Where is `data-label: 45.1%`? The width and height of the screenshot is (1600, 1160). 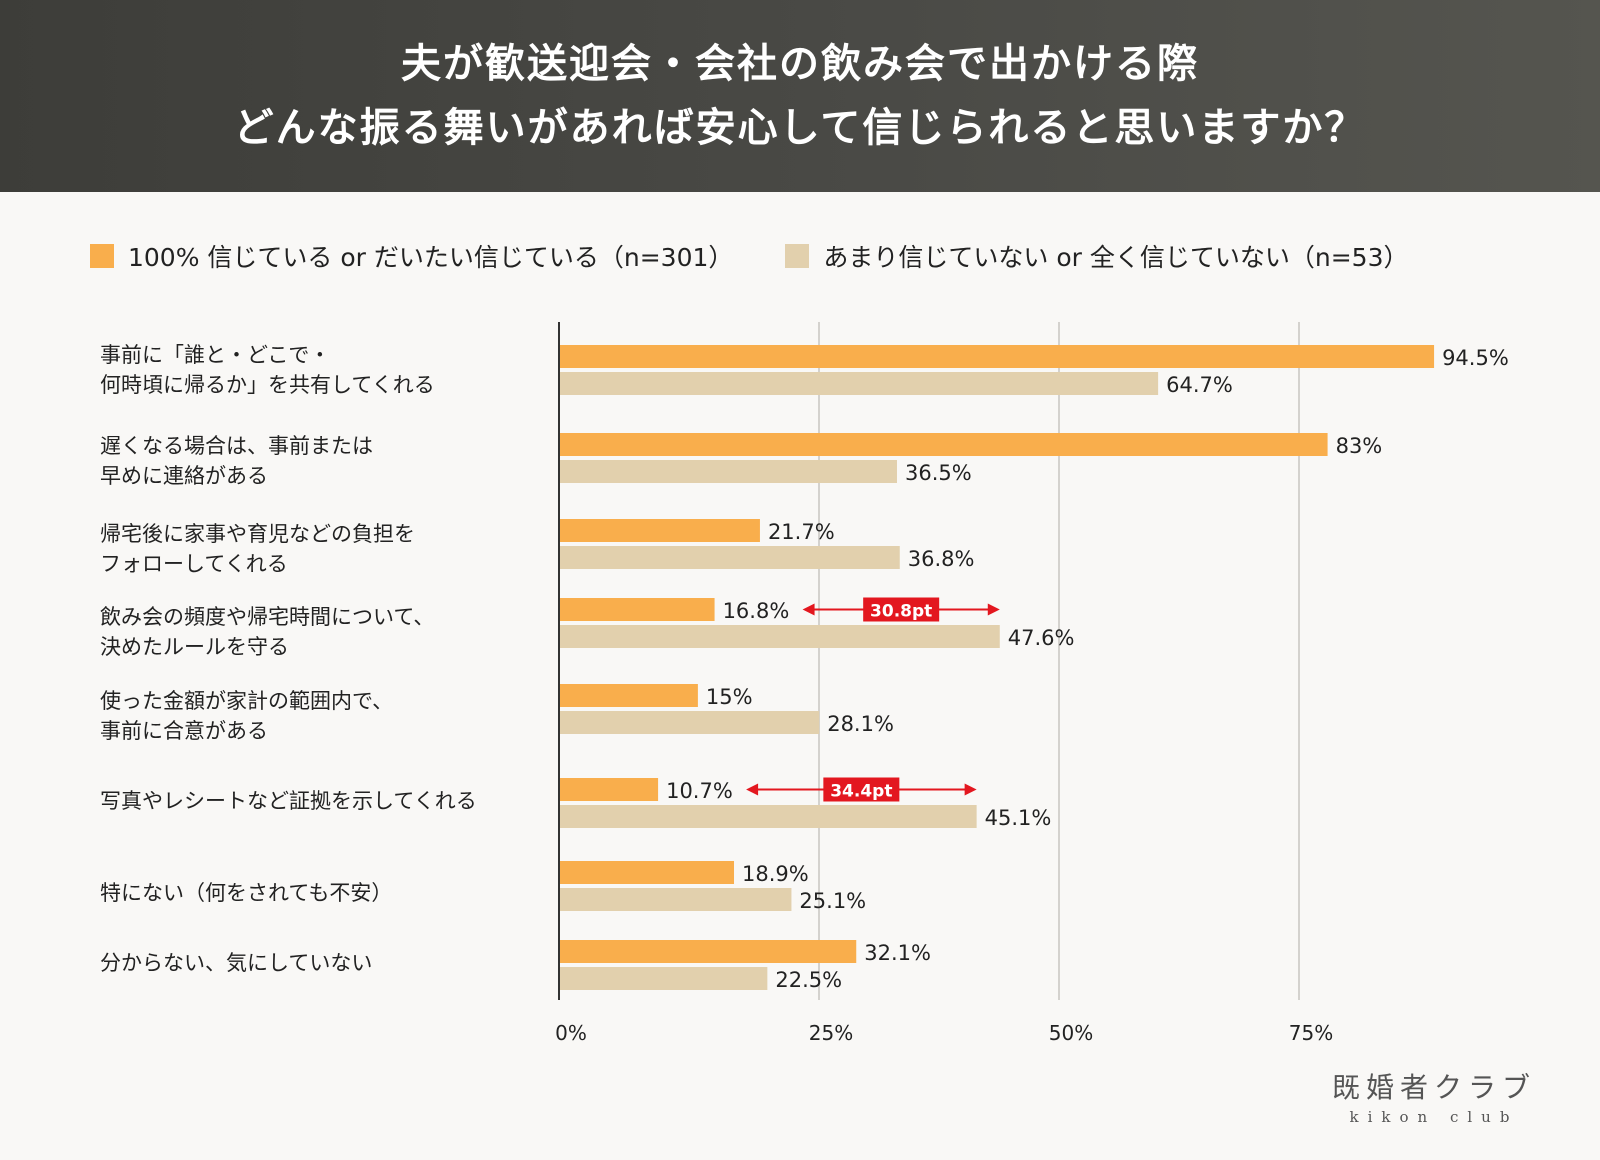 data-label: 45.1% is located at coordinates (1018, 818).